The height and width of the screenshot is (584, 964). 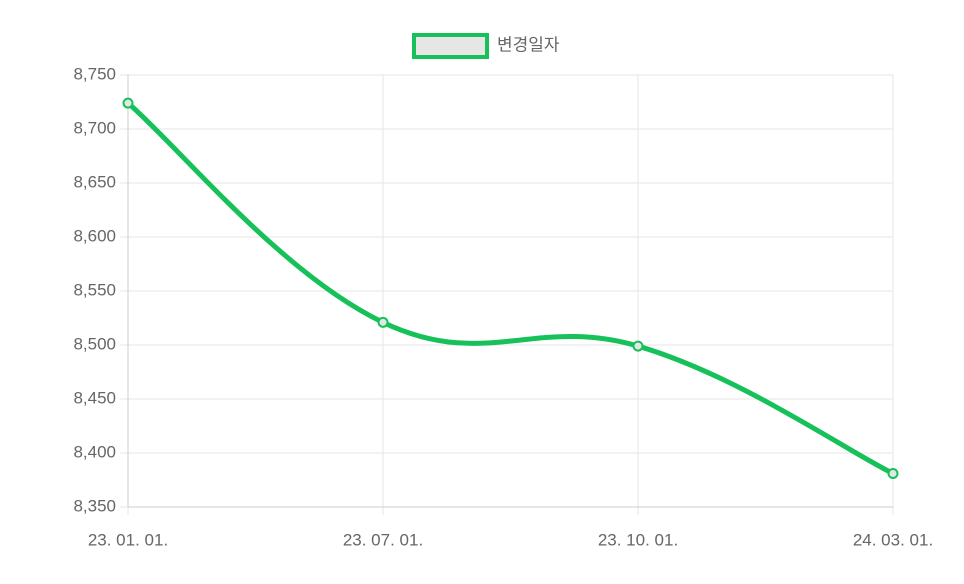 I want to click on y-tick-label: 8,450, so click(x=94, y=397).